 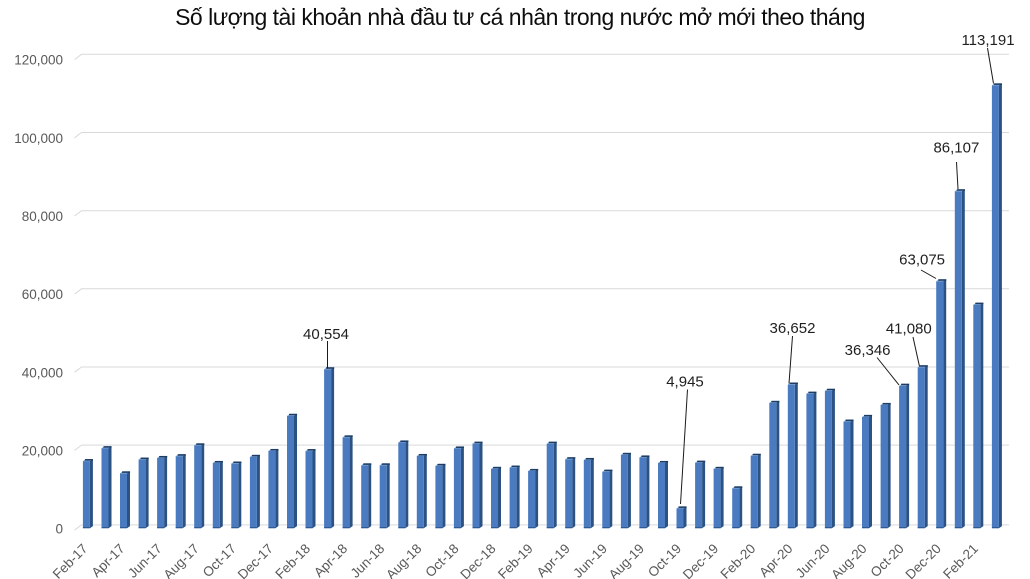 I want to click on svg-text: 36,652, so click(x=793, y=328).